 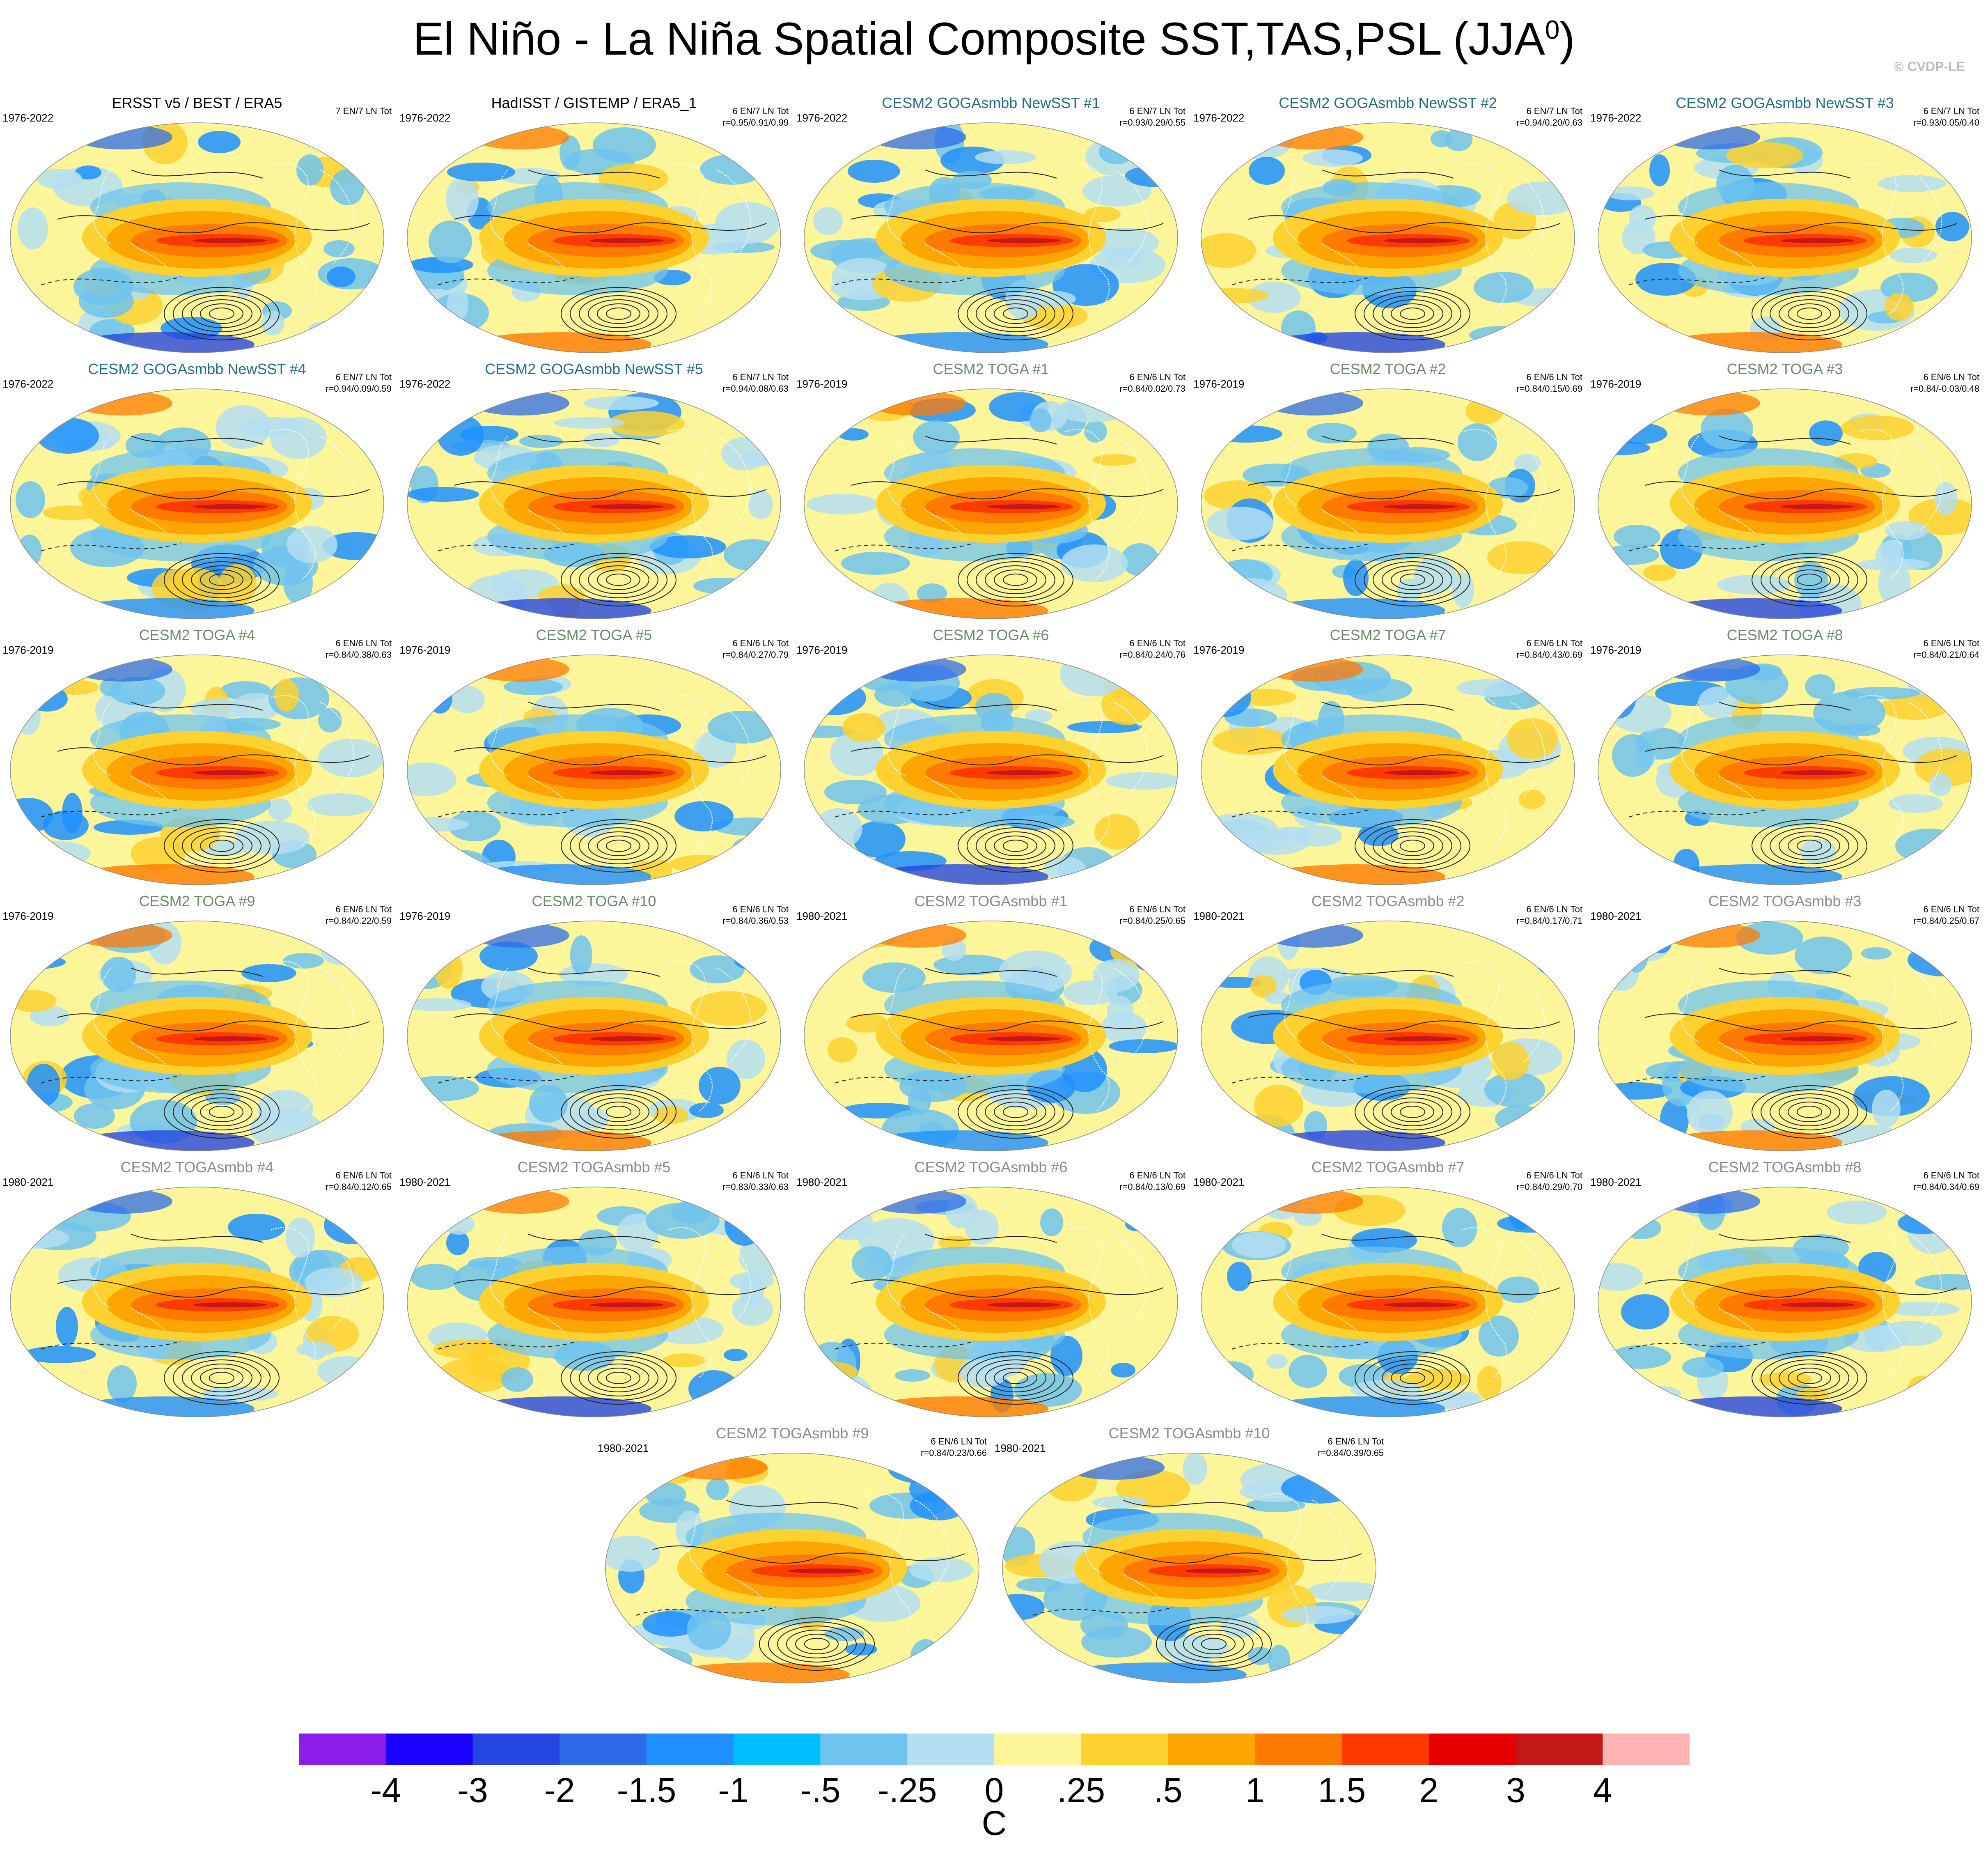 What do you see at coordinates (1549, 388) in the screenshot?
I see `panel-correlation: r=0.84/0.15/0.69` at bounding box center [1549, 388].